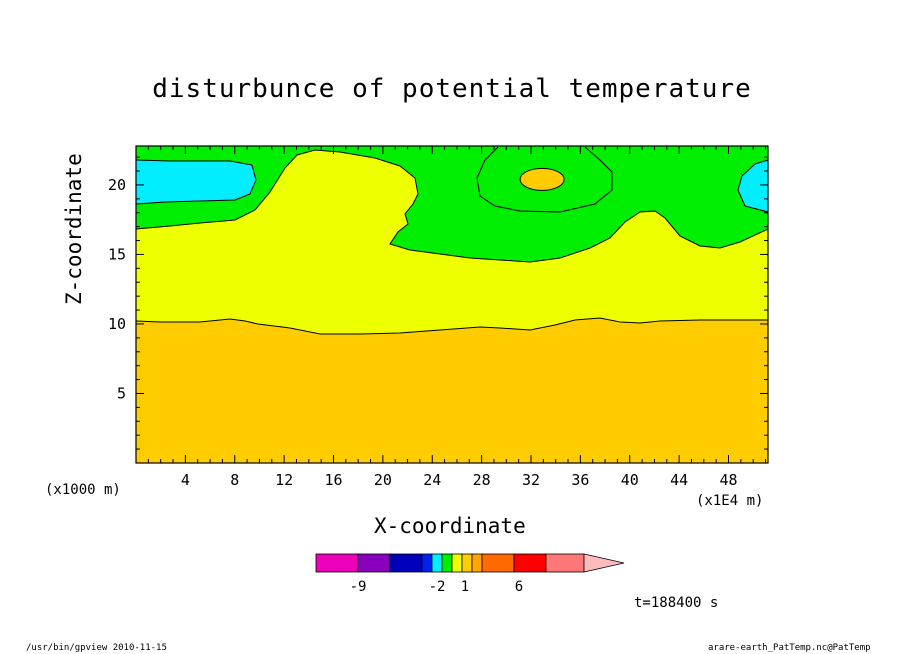 This screenshot has height=654, width=904. I want to click on x-tick-label: 32, so click(531, 480).